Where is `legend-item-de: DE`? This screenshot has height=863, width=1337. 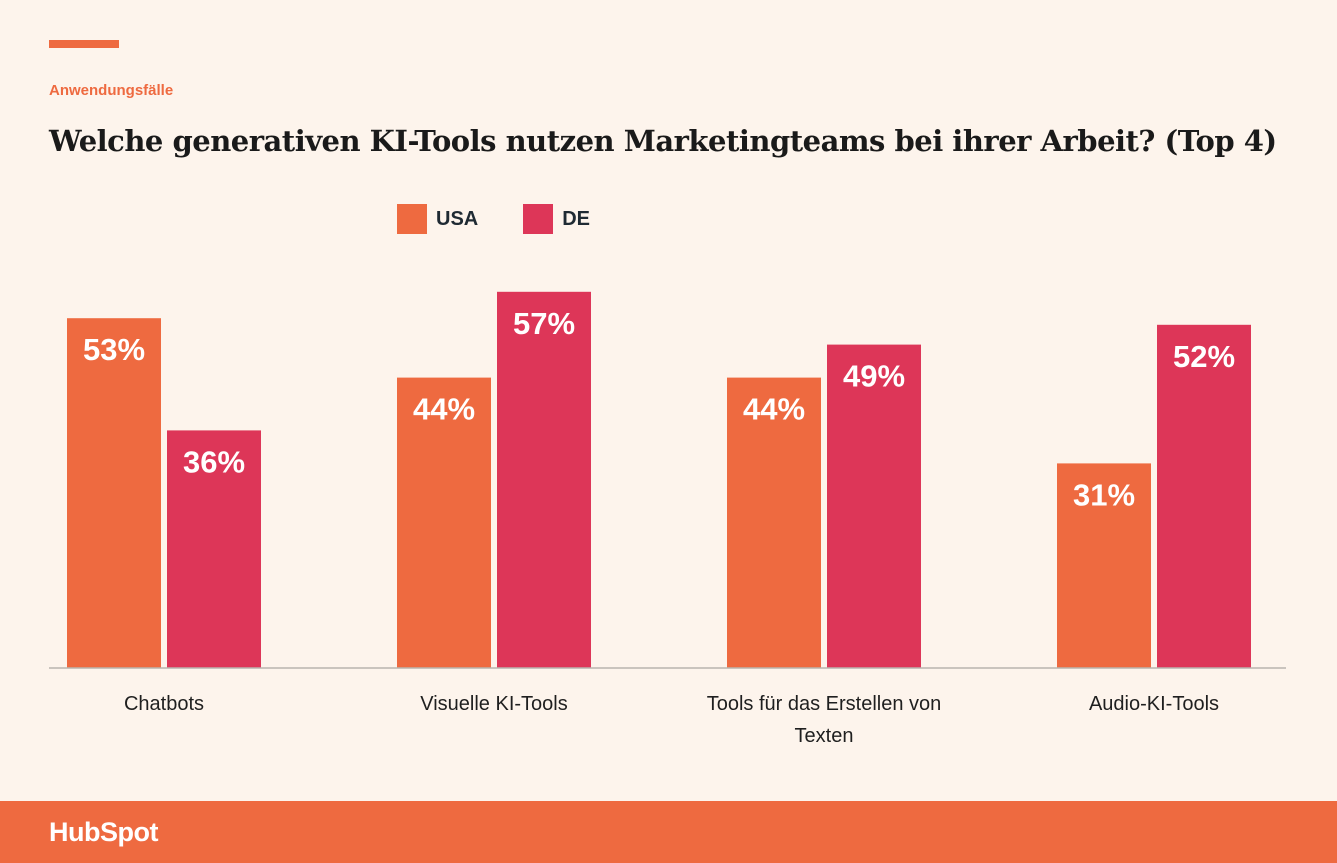 legend-item-de: DE is located at coordinates (556, 219).